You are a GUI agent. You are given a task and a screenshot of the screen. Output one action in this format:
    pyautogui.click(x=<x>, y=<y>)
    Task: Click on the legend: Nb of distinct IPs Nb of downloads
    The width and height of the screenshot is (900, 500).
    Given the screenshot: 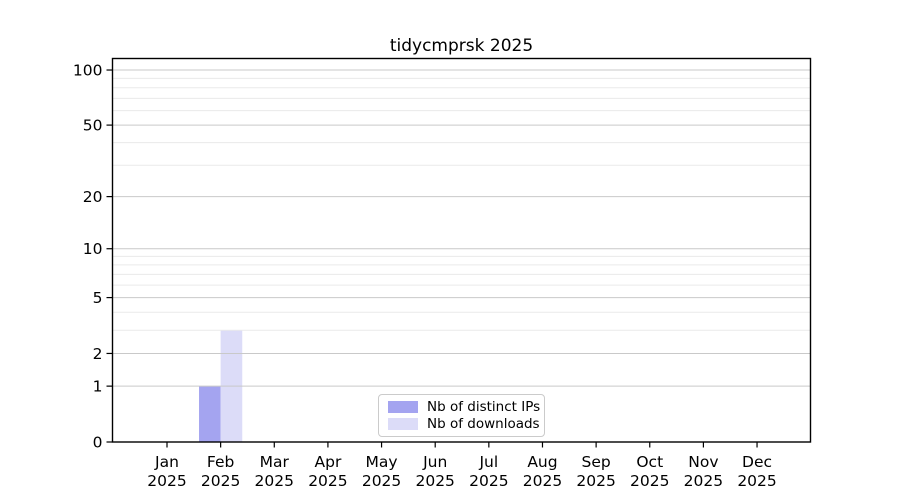 What is the action you would take?
    pyautogui.click(x=461, y=415)
    